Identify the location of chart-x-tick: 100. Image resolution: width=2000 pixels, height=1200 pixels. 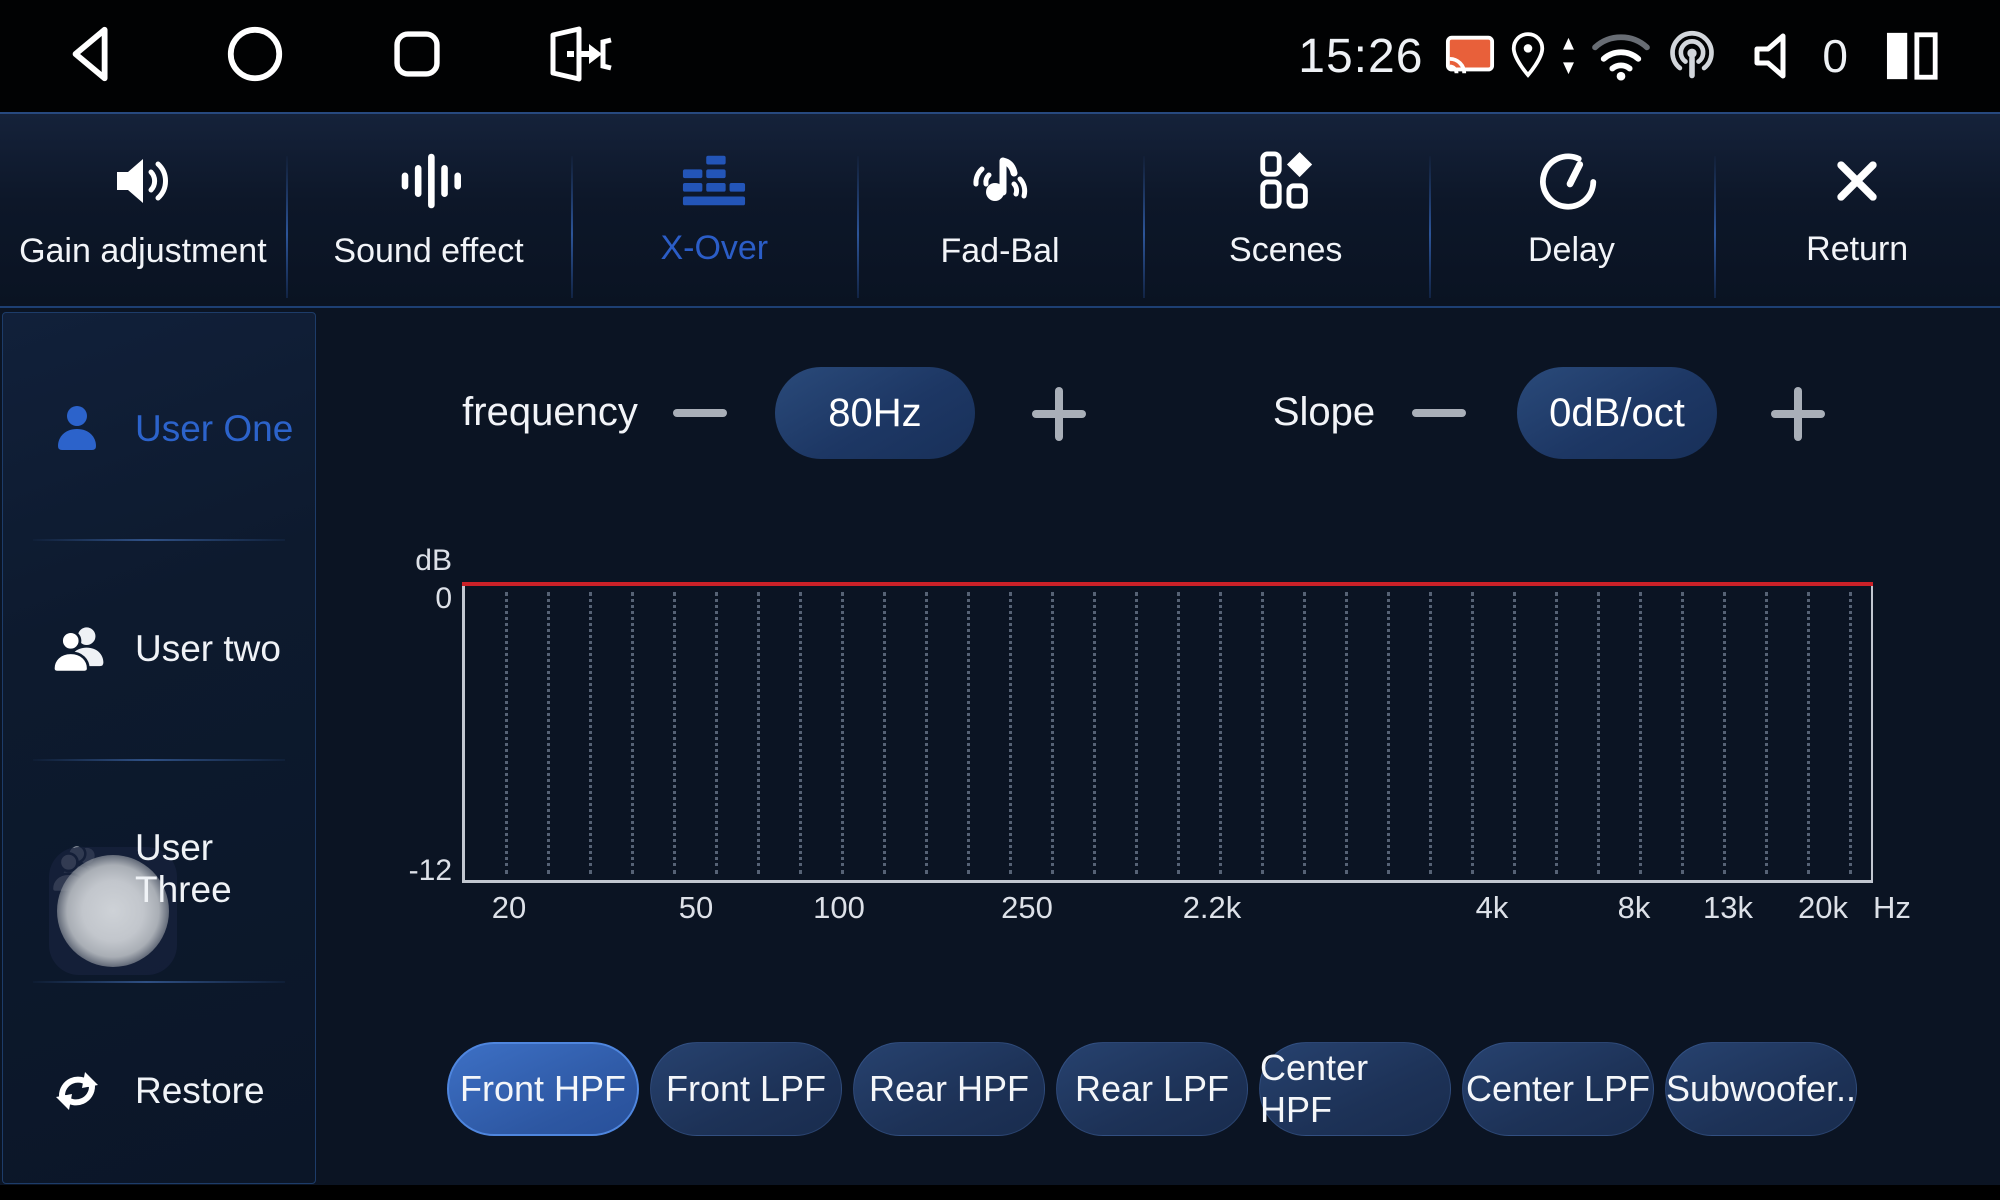
(839, 907).